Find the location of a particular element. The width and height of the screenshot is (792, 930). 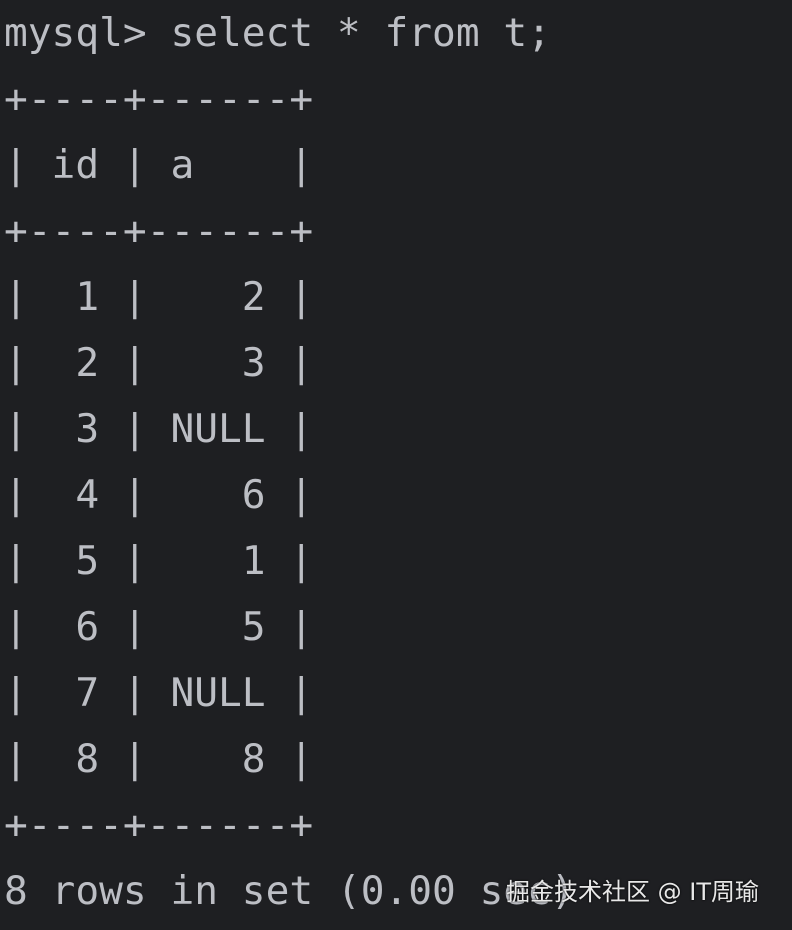

command: select * from t; is located at coordinates (360, 33).